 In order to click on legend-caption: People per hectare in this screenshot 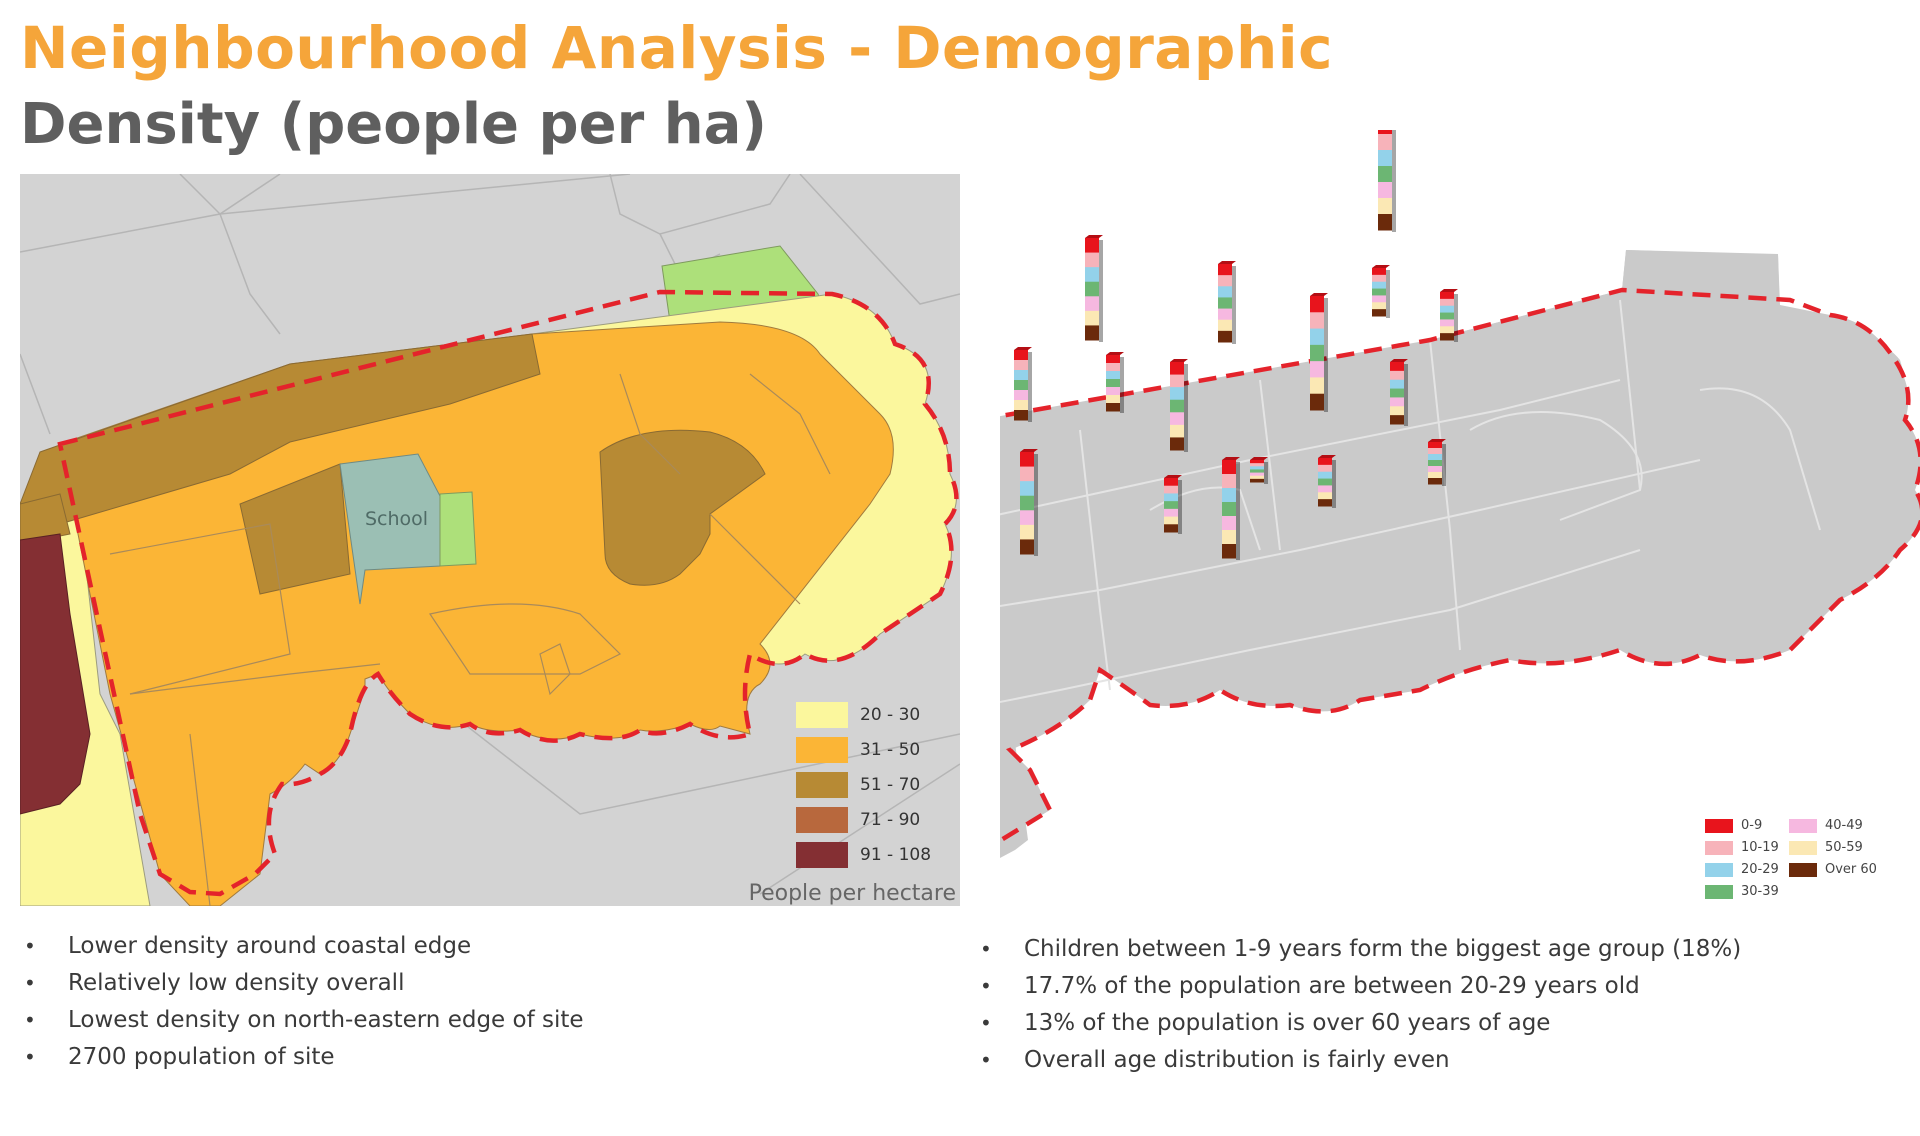, I will do `click(852, 893)`.